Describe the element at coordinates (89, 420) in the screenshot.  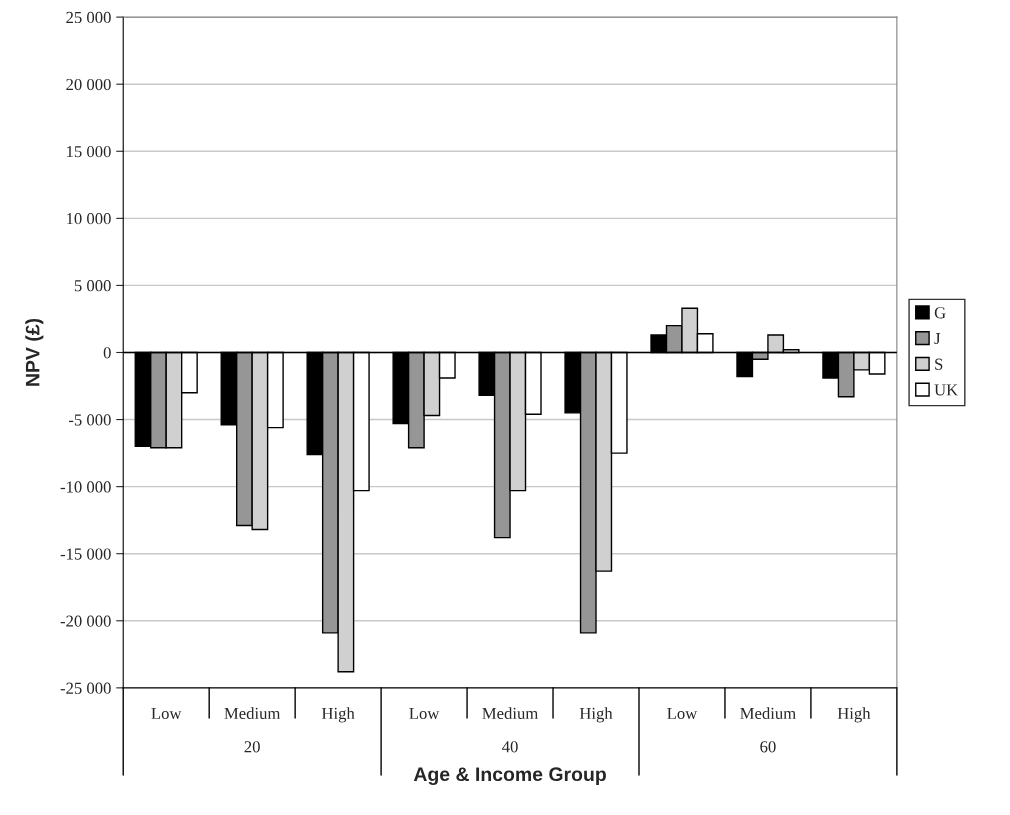
I see `y-tick-label: -5 000` at that location.